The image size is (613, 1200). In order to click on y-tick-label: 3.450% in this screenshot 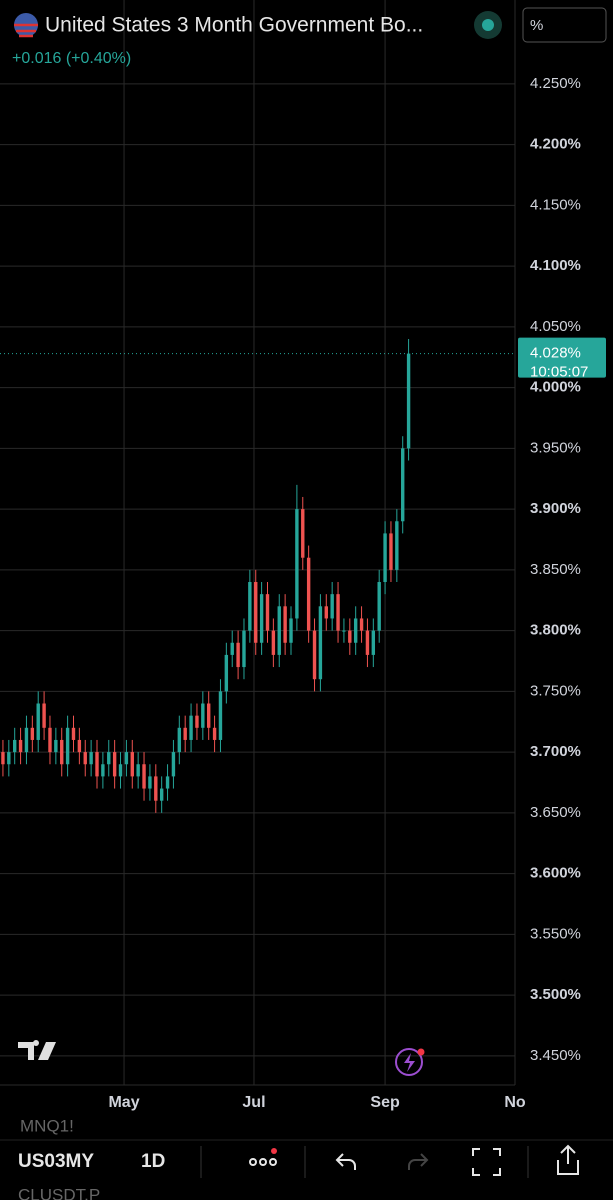, I will do `click(555, 1055)`.